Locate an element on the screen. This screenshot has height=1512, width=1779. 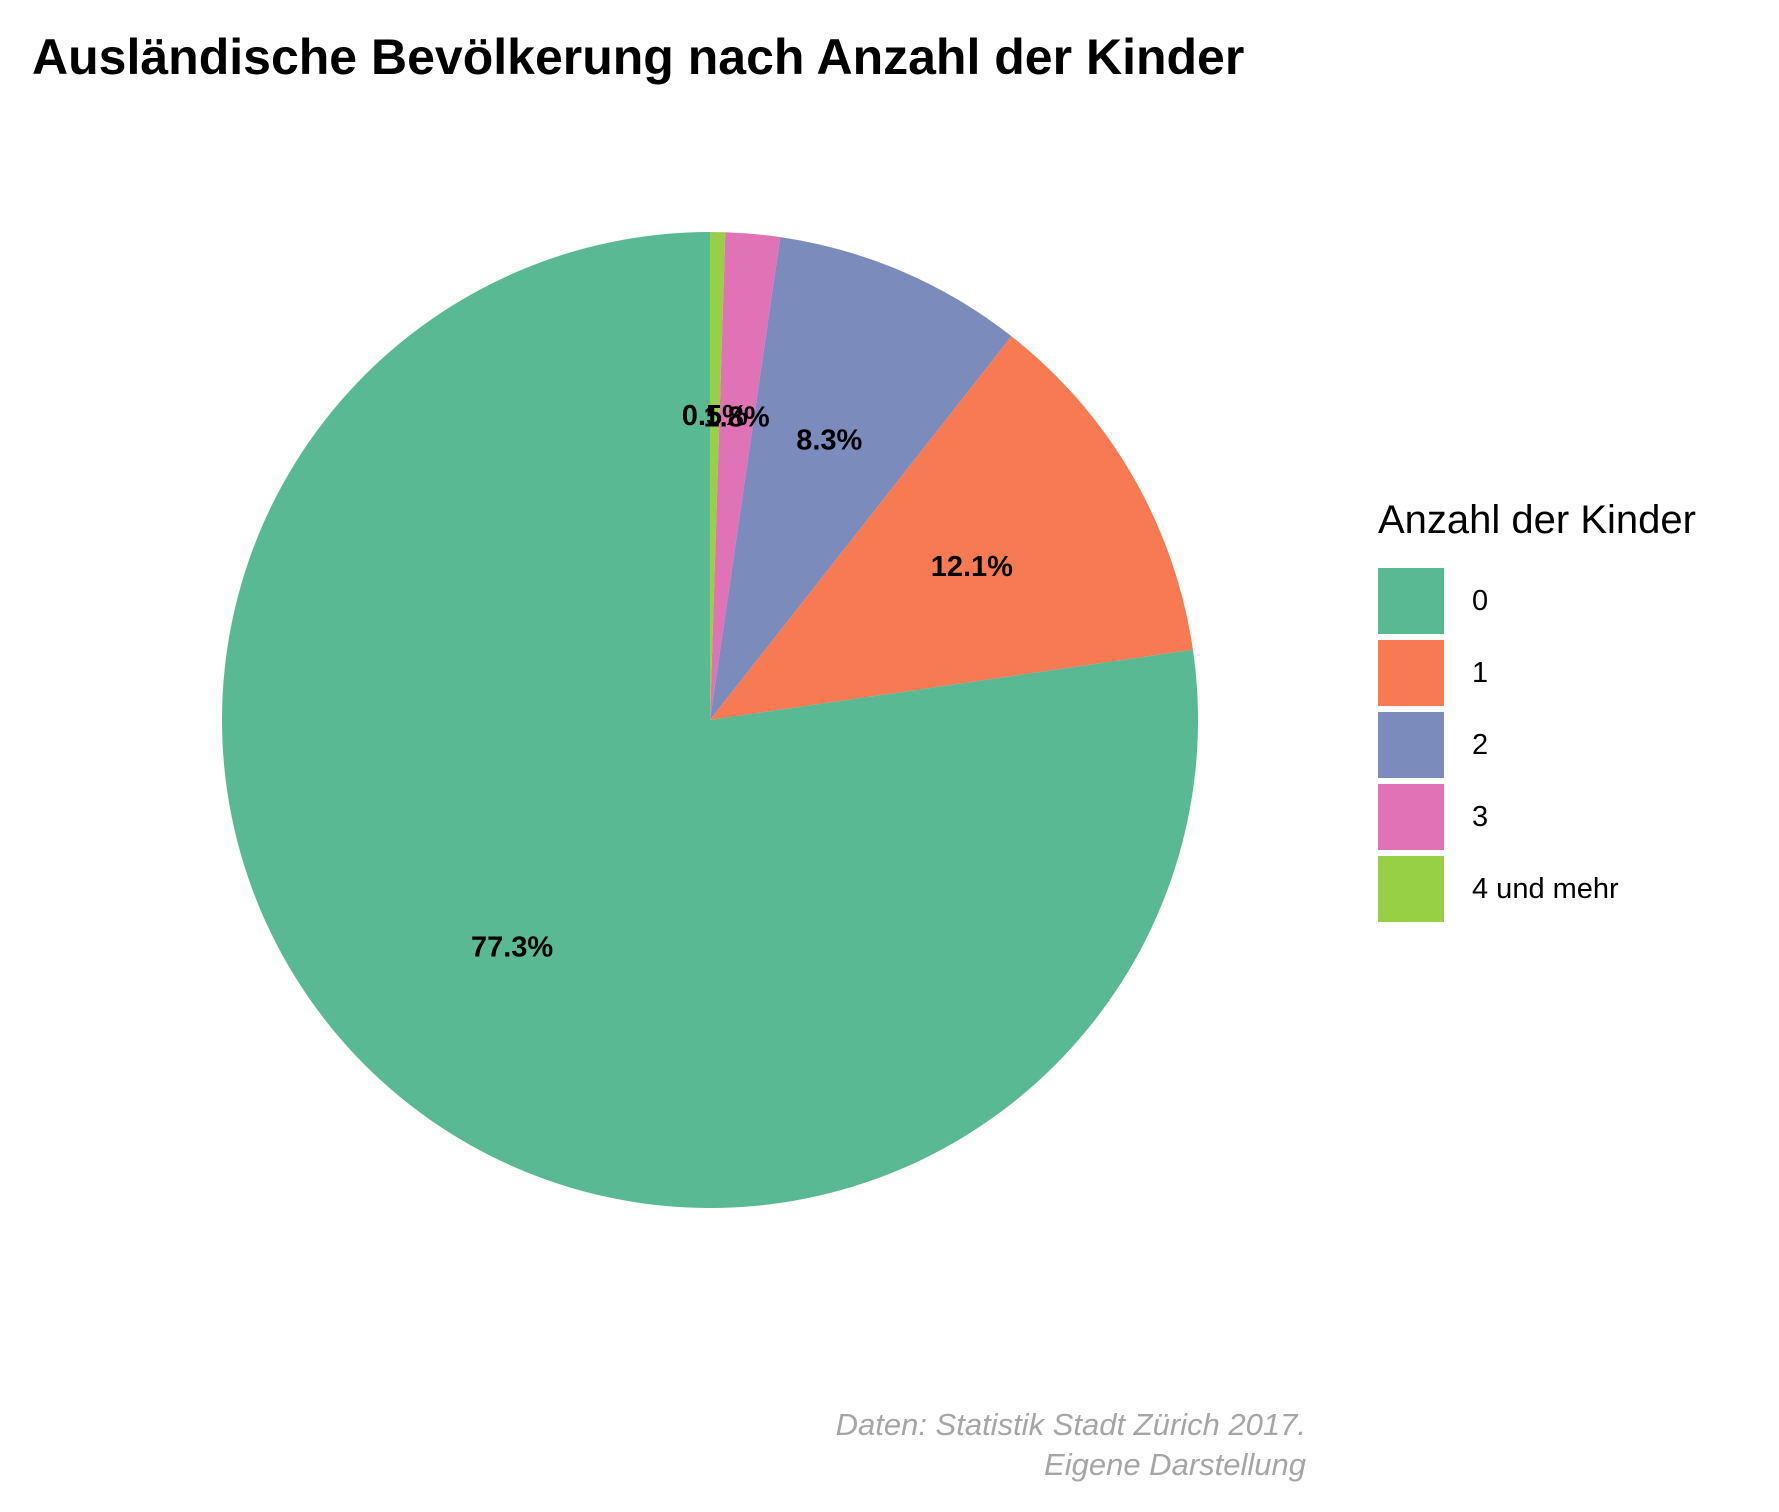
slice-label-0: 77.3% is located at coordinates (512, 947).